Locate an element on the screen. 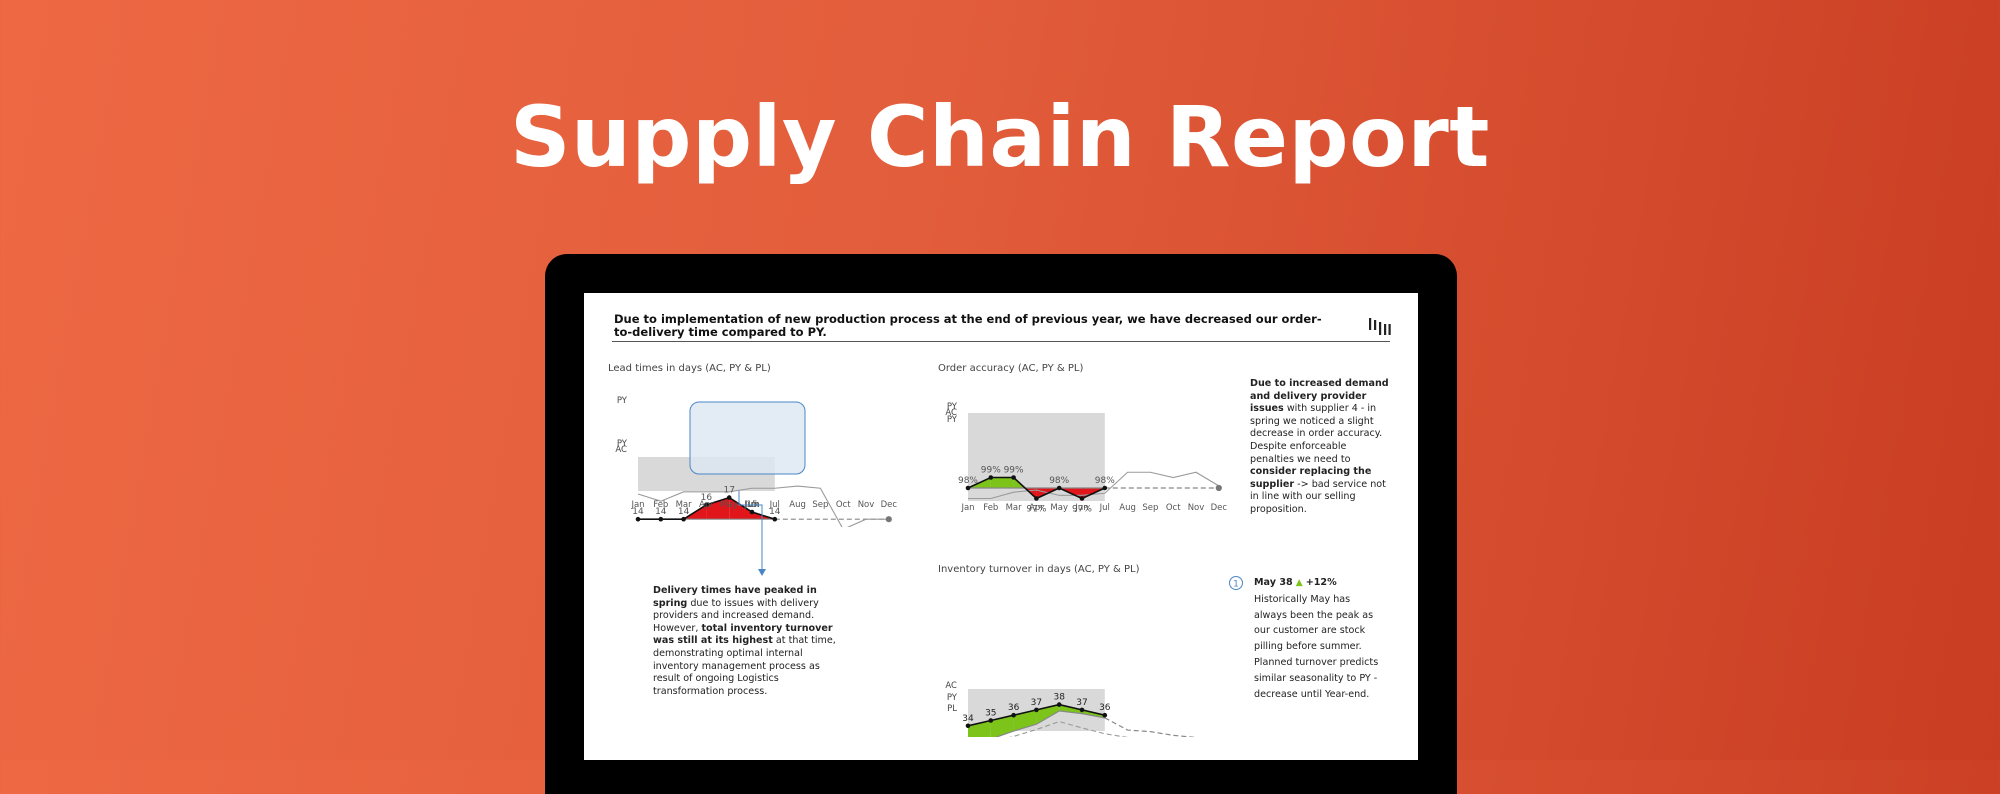 The width and height of the screenshot is (2000, 794). increase-triangle-icon: ▲ is located at coordinates (1299, 583).